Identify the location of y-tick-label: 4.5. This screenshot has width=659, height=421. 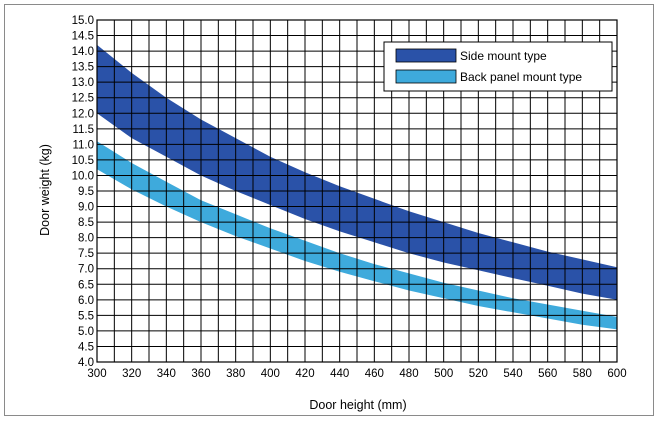
(86, 347).